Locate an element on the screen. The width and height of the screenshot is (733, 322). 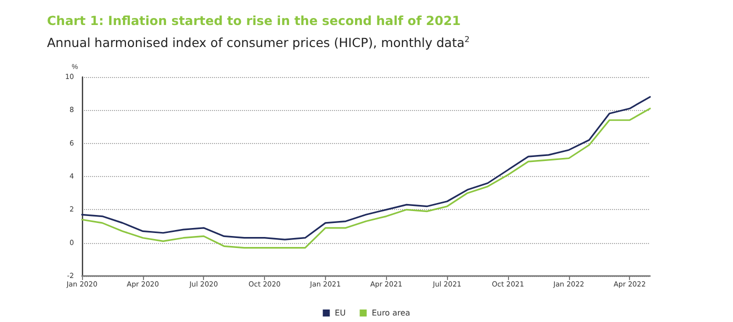
chart-title: Chart 1: Inflation started to rise in the second half of 2021 is located at coordinates (254, 20).